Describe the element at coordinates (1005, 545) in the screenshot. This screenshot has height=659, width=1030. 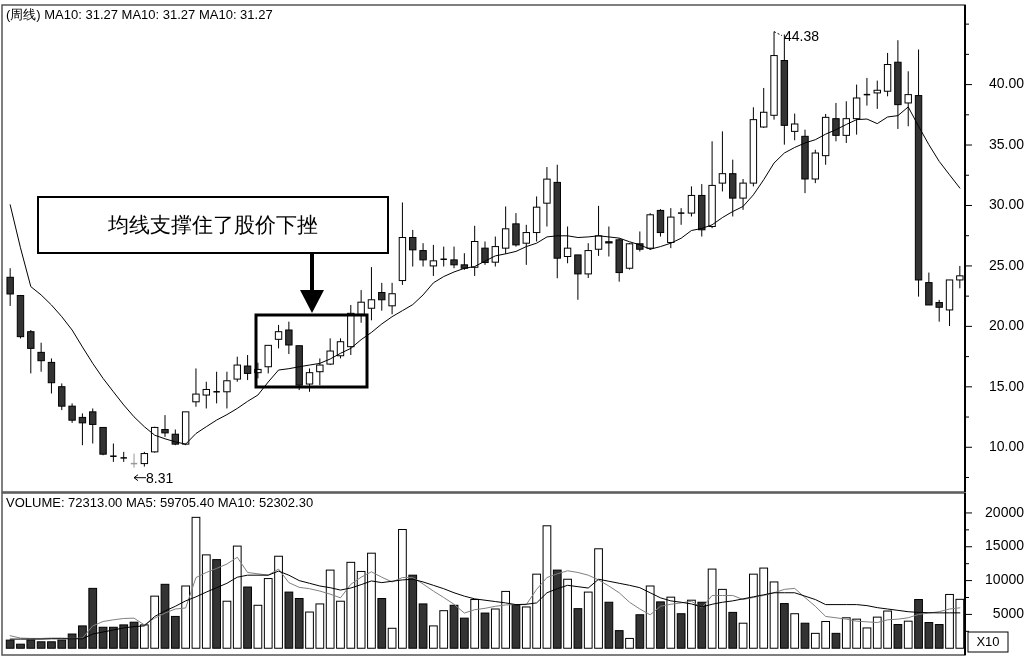
I see `y-tick-label: 15000` at that location.